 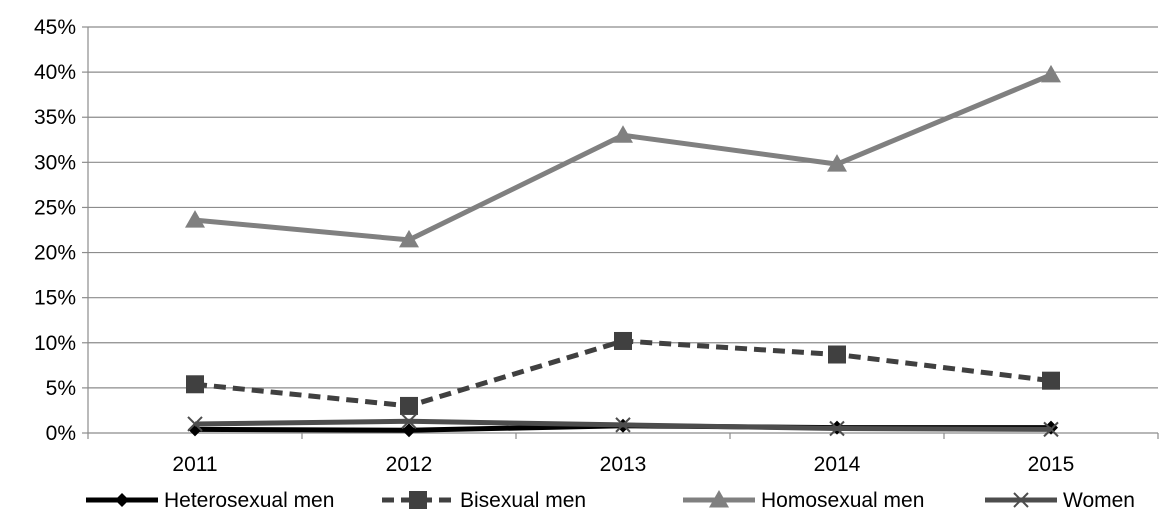 I want to click on legend-label: Homosexual men, so click(x=842, y=500).